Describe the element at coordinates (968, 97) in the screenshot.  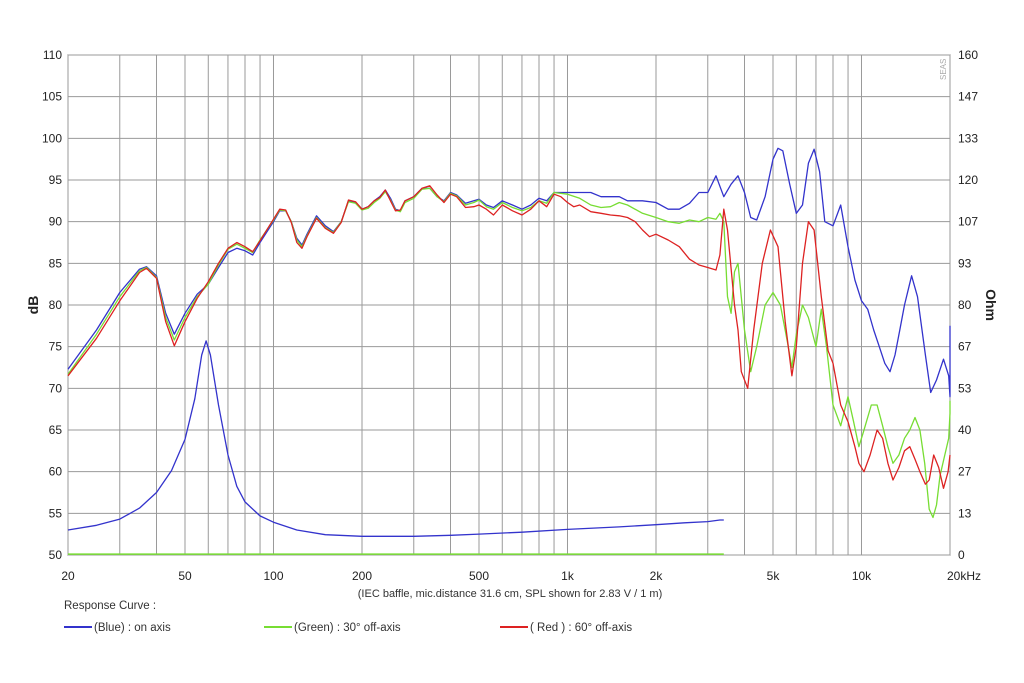
I see `y-tick-label-right: 147` at that location.